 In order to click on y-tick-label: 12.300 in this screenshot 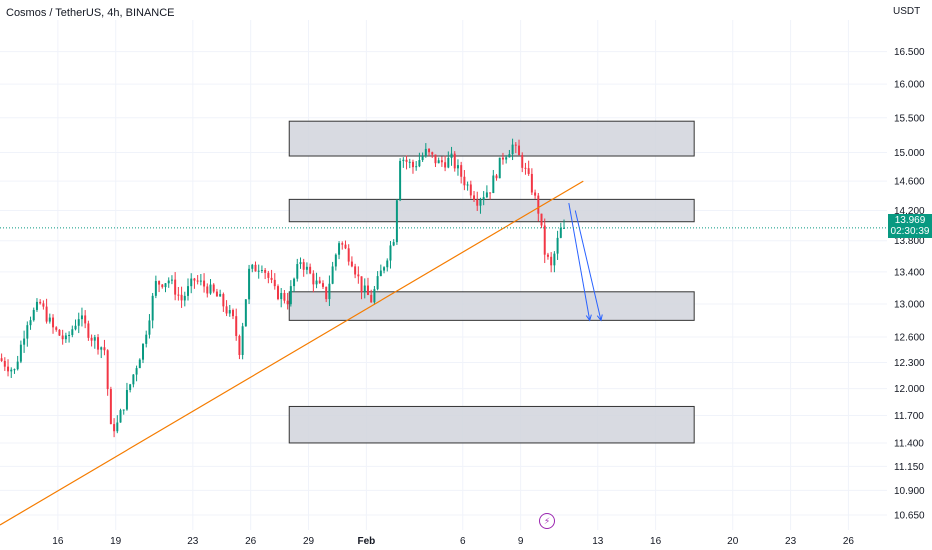, I will do `click(909, 363)`.